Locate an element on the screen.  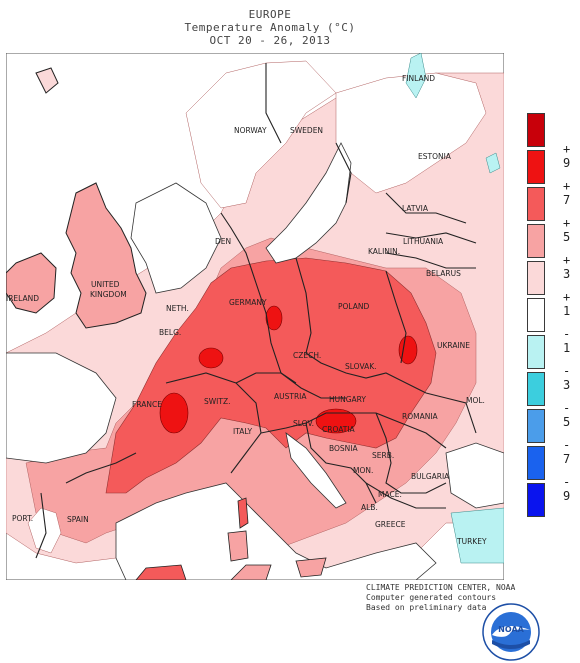
label-czech: CZECH. is located at coordinates (307, 355).